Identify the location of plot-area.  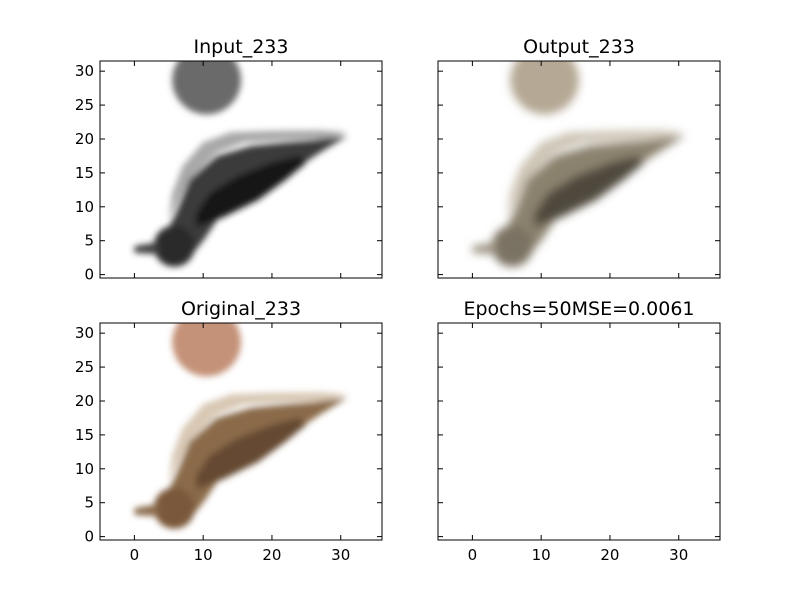
(579, 431).